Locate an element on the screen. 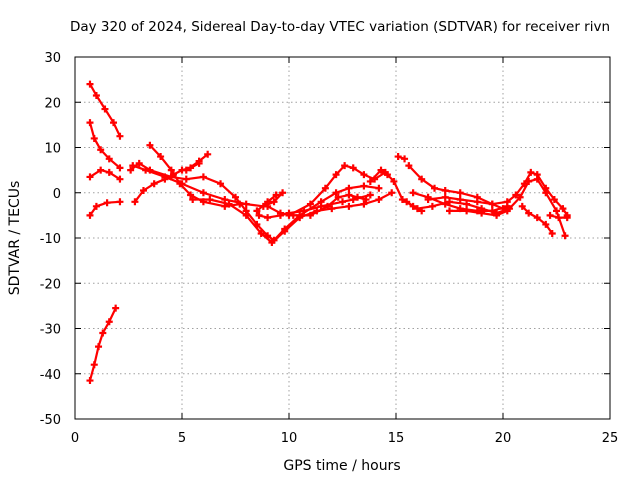 The width and height of the screenshot is (640, 480). x-tick-label: 5 is located at coordinates (182, 438).